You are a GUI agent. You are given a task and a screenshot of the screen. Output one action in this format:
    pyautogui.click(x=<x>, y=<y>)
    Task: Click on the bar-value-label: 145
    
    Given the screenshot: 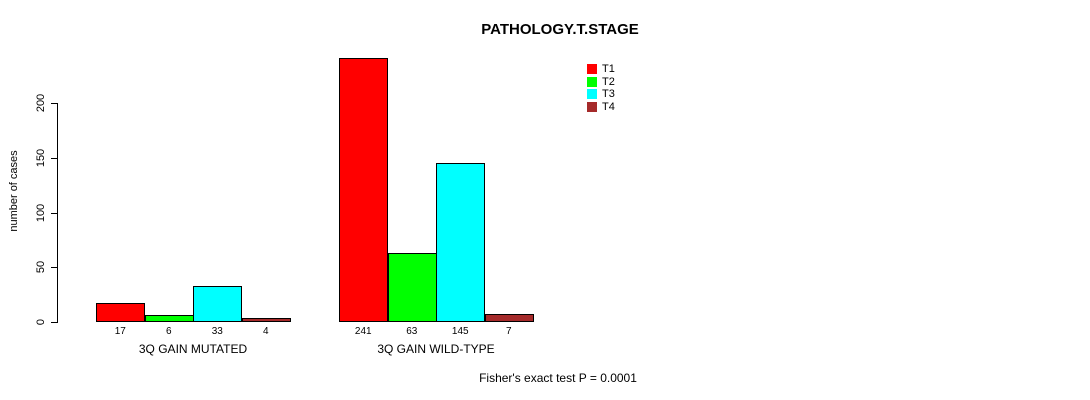 What is the action you would take?
    pyautogui.click(x=460, y=331)
    